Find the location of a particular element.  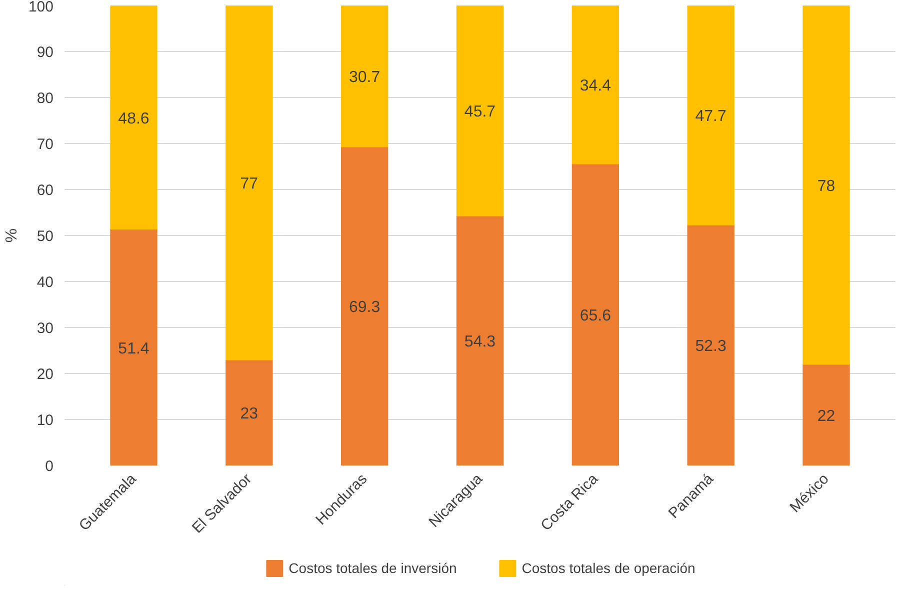

data-label: 47.7 is located at coordinates (711, 117).